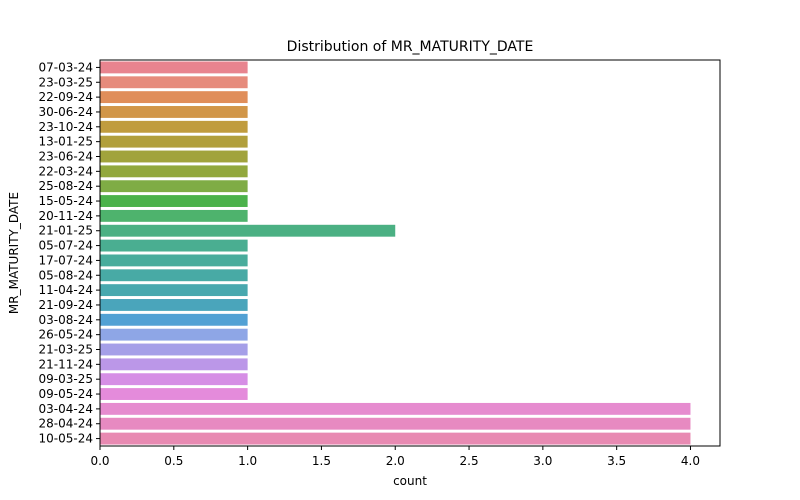 The height and width of the screenshot is (500, 800). Describe the element at coordinates (66, 112) in the screenshot. I see `y-tick-label: 30-06-24` at that location.